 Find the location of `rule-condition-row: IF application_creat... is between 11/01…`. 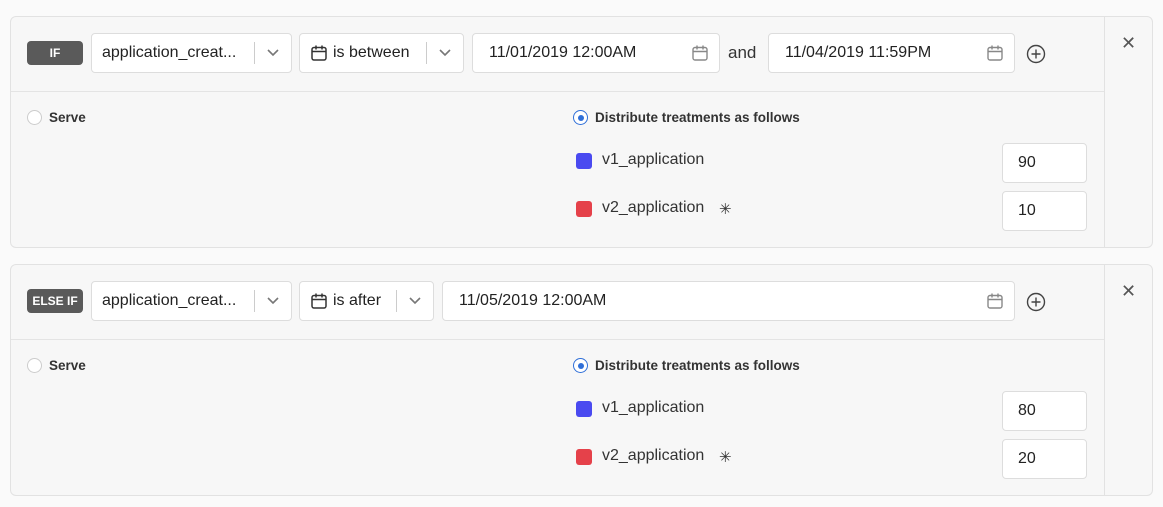

rule-condition-row: IF application_creat... is between 11/01… is located at coordinates (557, 54).